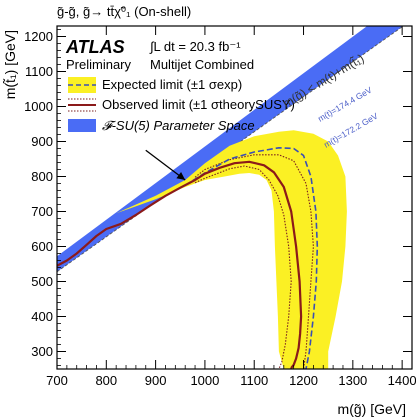 The height and width of the screenshot is (419, 416). I want to click on atlas-label: ATLAS, so click(95, 47).